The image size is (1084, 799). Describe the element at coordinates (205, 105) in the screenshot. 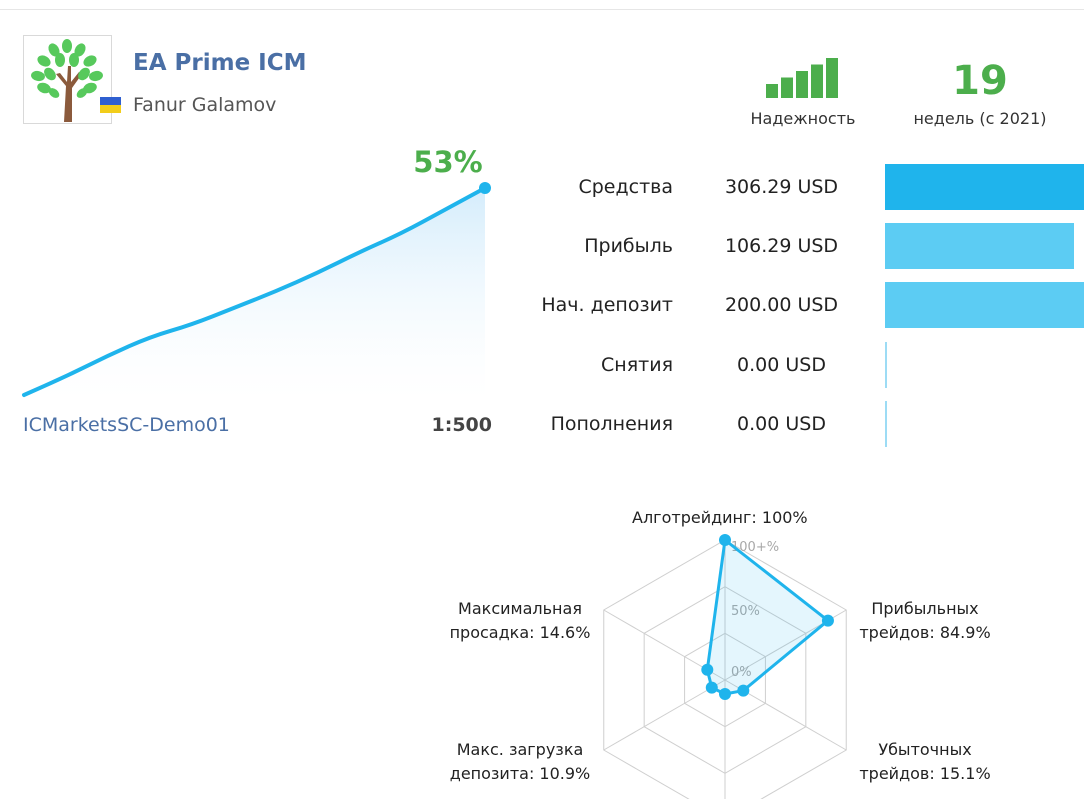

I see `author-name: Fanur Galamov` at that location.